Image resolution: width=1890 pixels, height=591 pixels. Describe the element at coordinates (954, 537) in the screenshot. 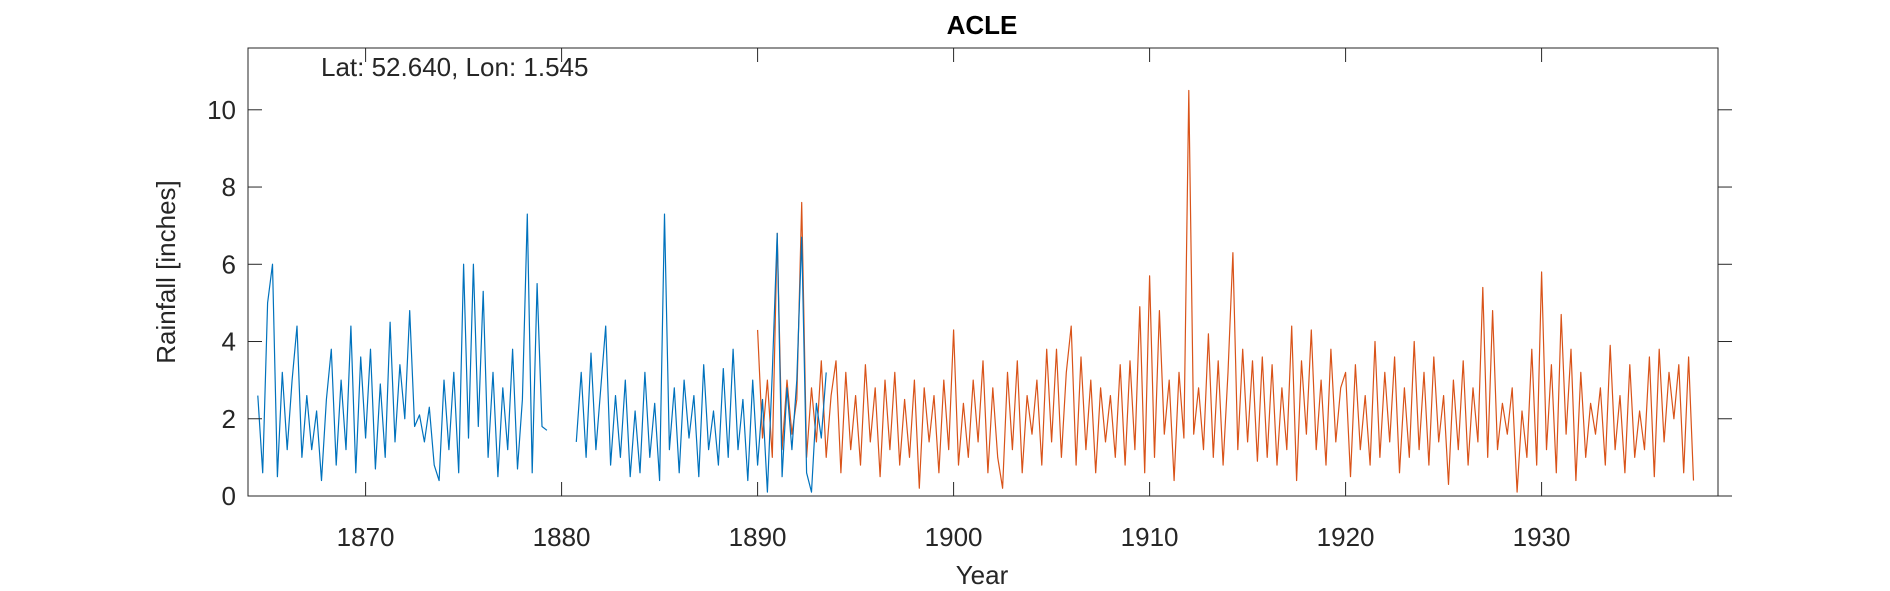

I see `x-tick-label: 1900` at that location.